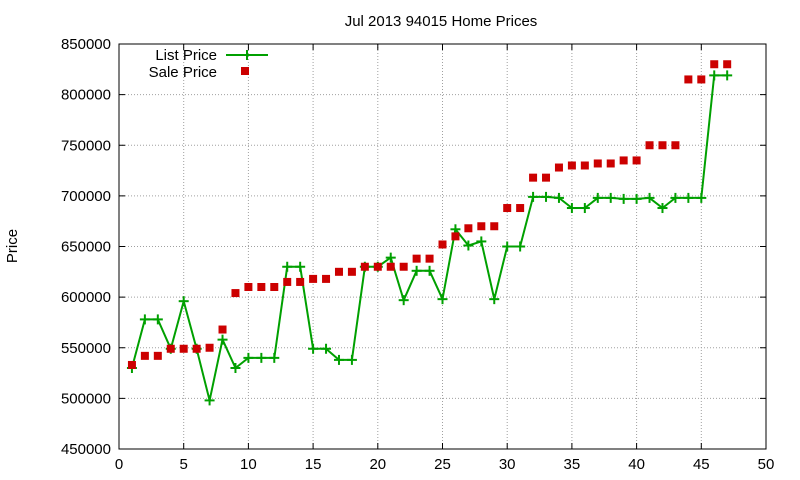 The height and width of the screenshot is (480, 800). I want to click on legend: List Price Sale Price, so click(208, 64).